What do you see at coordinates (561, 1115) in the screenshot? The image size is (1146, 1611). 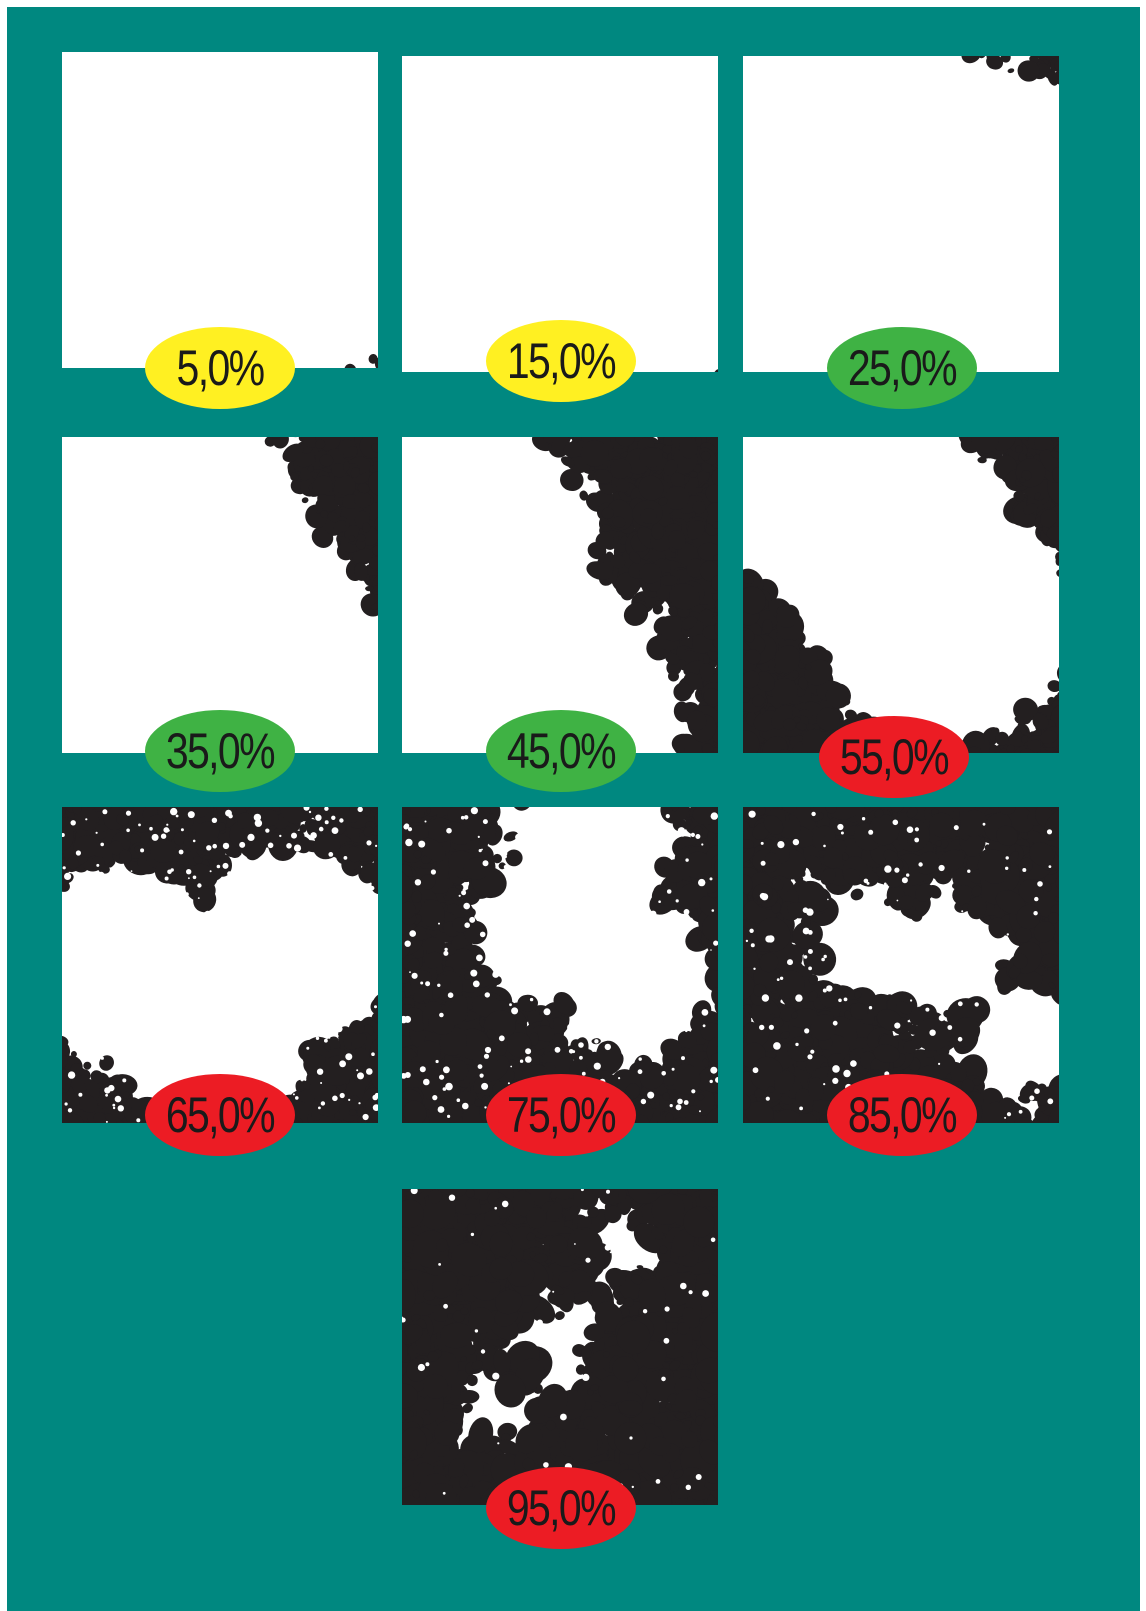 I see `coverage-badge: 75,0%` at bounding box center [561, 1115].